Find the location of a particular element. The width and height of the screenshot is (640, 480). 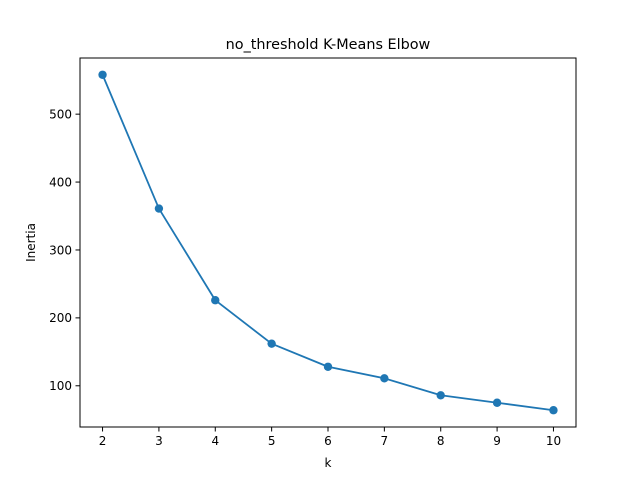

y-tick-label: 300 is located at coordinates (60, 250).